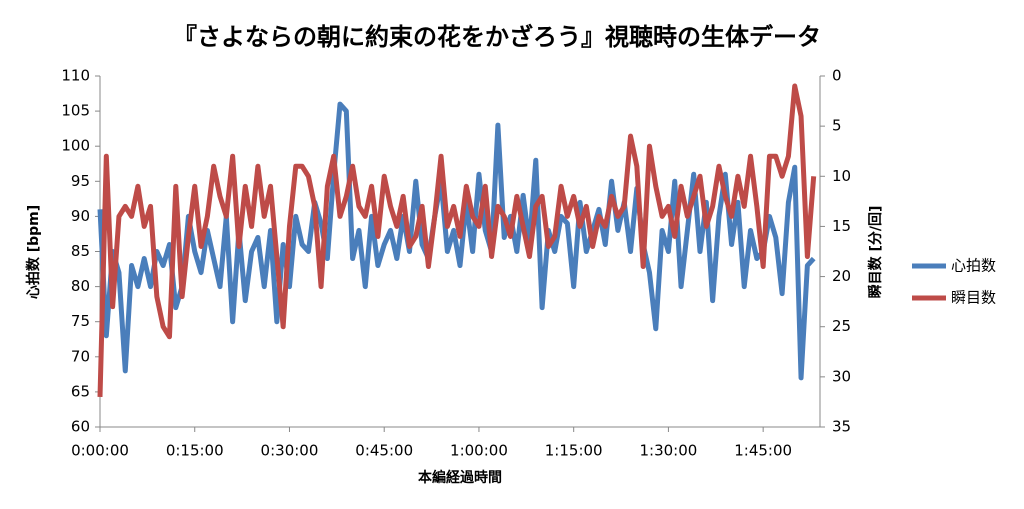 This screenshot has width=1024, height=509. Describe the element at coordinates (841, 376) in the screenshot. I see `y2-tick-label: 30` at that location.